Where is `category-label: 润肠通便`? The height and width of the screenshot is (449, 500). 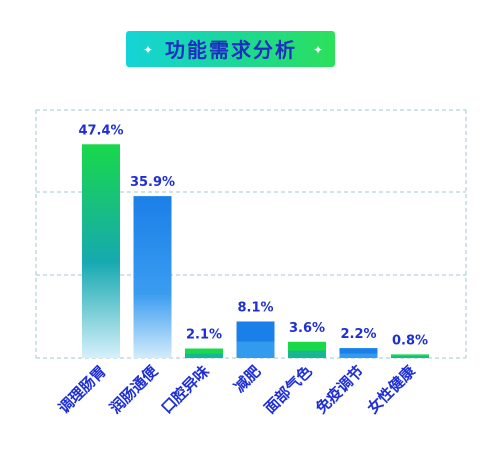 category-label: 润肠通便 is located at coordinates (134, 389).